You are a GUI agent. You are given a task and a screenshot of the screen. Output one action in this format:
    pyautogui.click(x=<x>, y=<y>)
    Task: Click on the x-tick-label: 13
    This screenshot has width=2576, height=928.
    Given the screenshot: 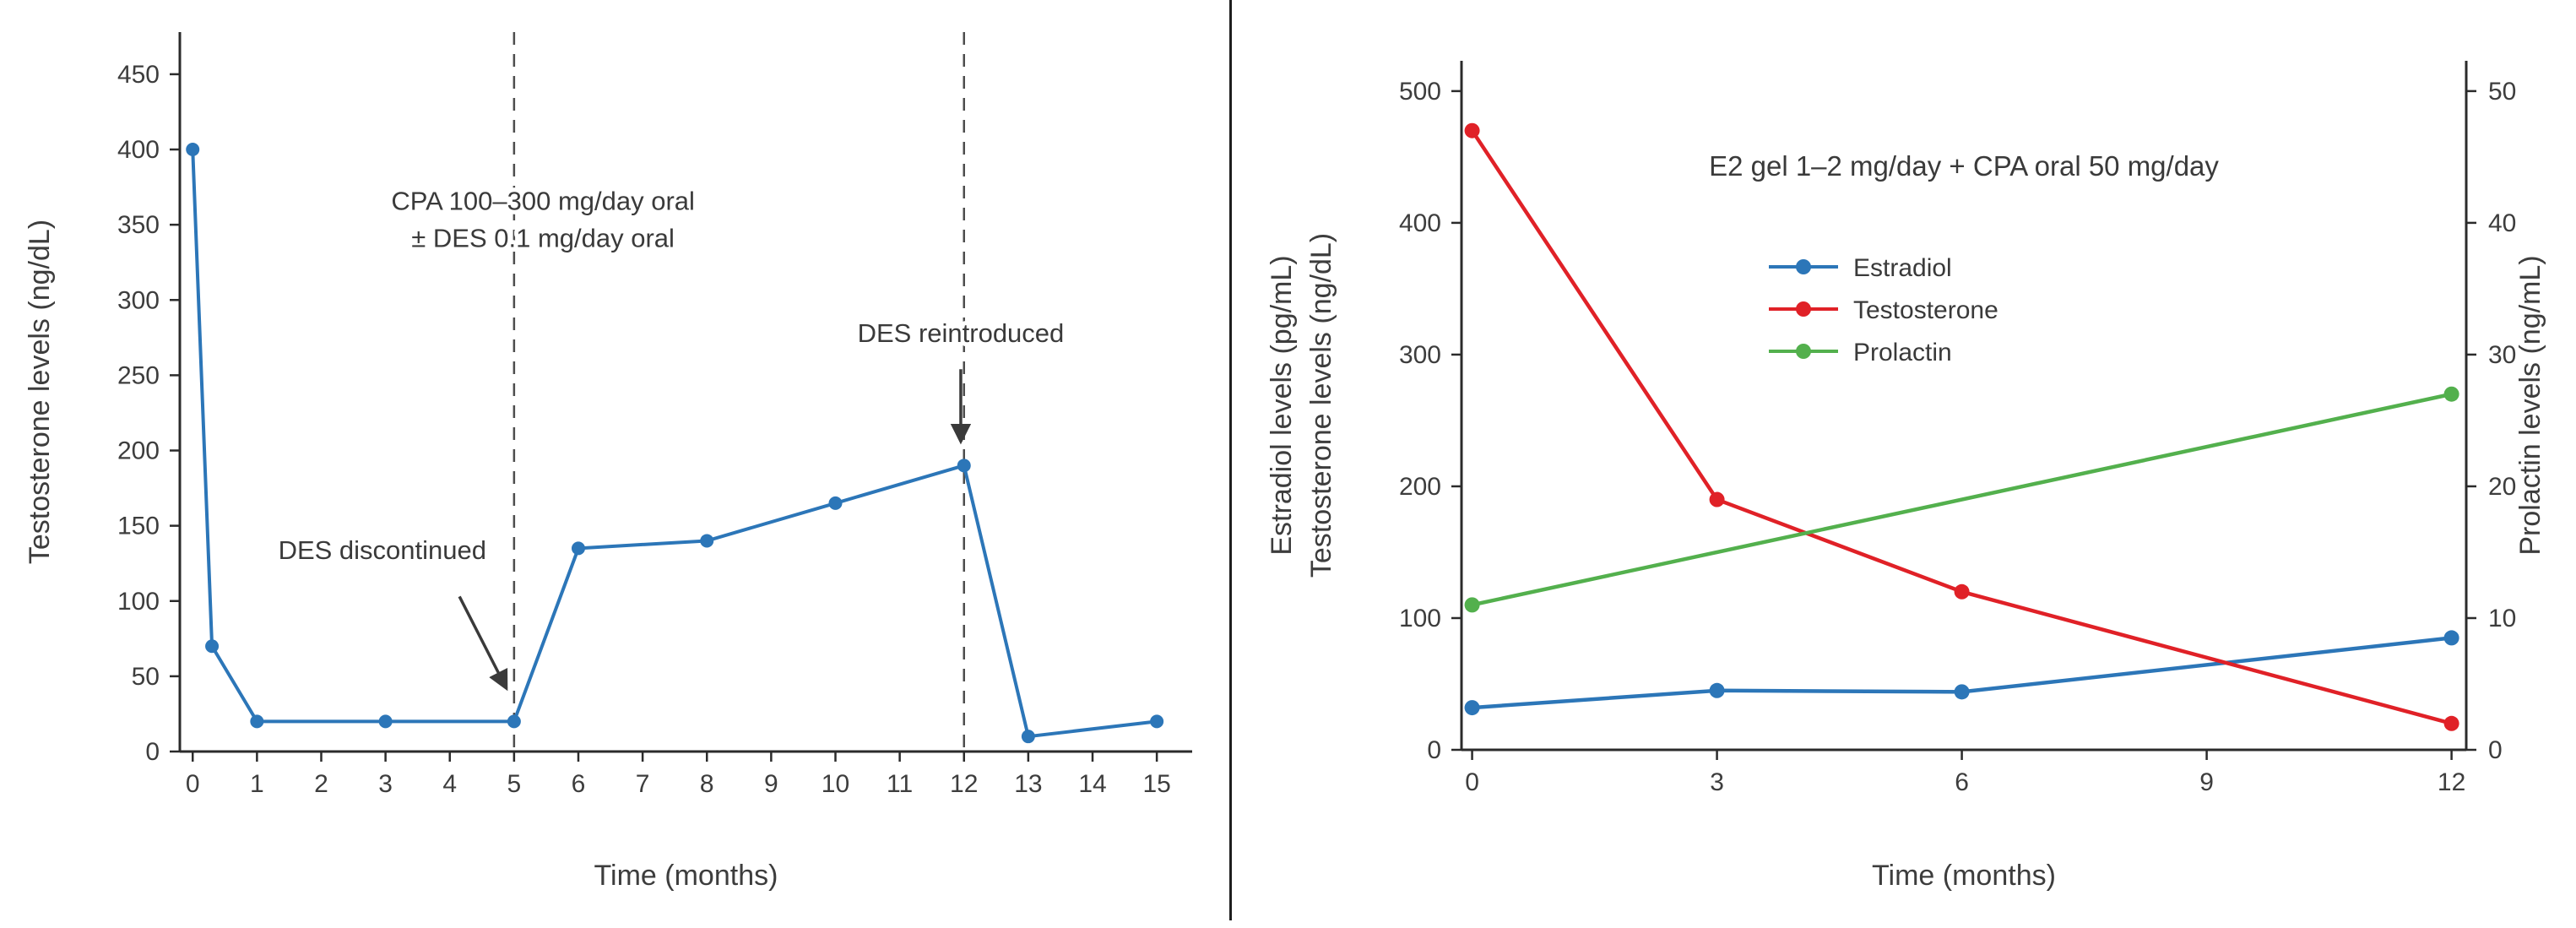 What is the action you would take?
    pyautogui.click(x=1028, y=784)
    